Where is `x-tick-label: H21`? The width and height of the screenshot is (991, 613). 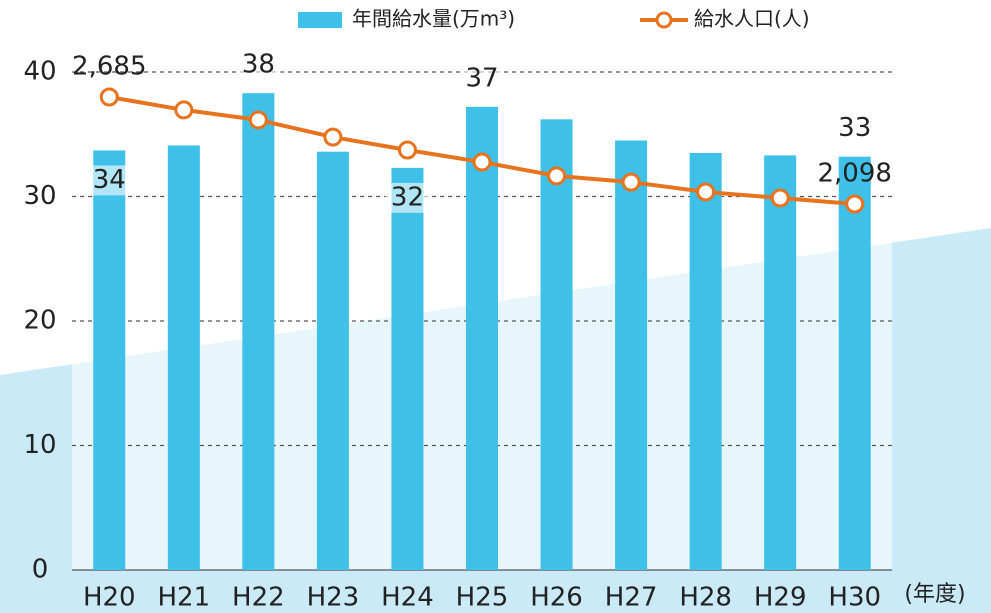 x-tick-label: H21 is located at coordinates (183, 598).